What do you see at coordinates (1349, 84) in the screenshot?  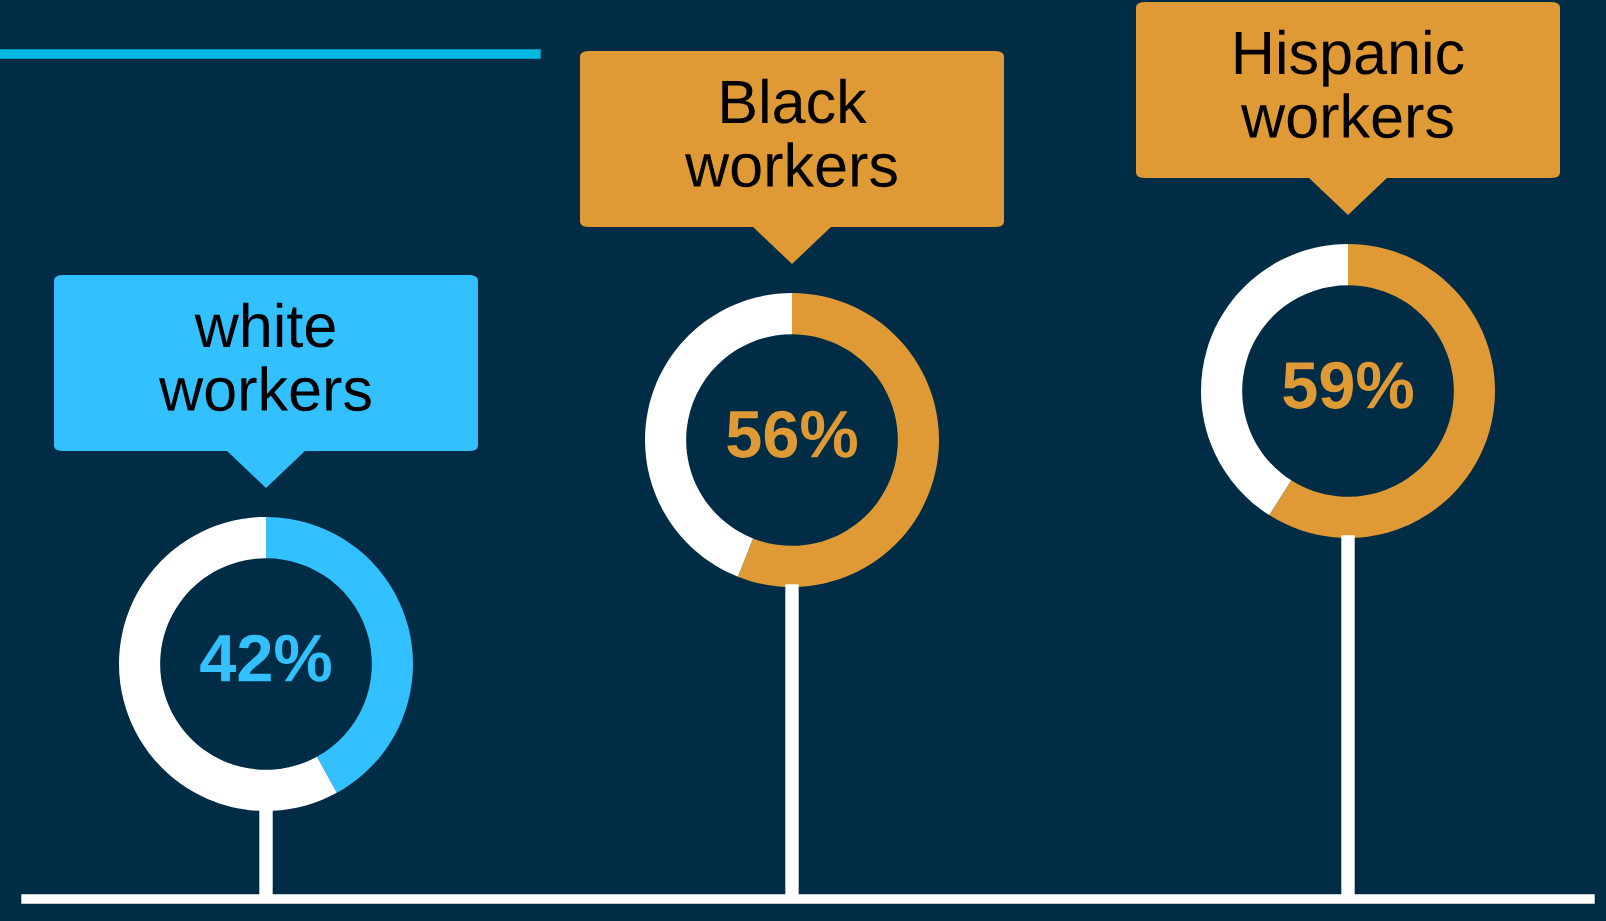 I see `chart-title: Hispanic workers` at bounding box center [1349, 84].